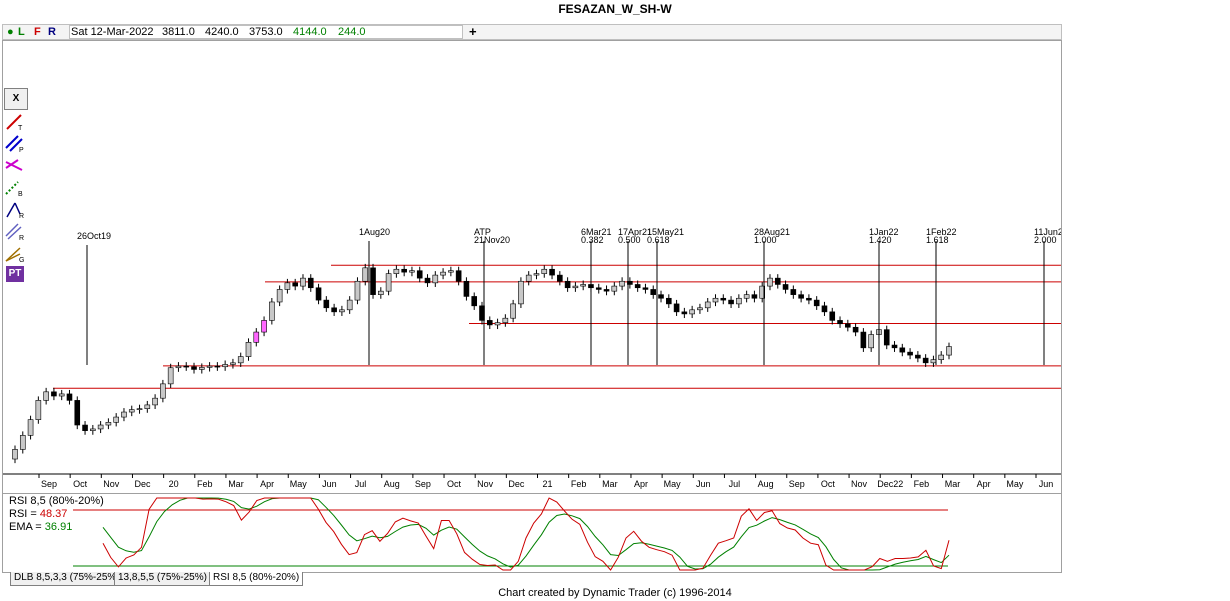  What do you see at coordinates (610, 484) in the screenshot?
I see `x-tick-label: Mar` at bounding box center [610, 484].